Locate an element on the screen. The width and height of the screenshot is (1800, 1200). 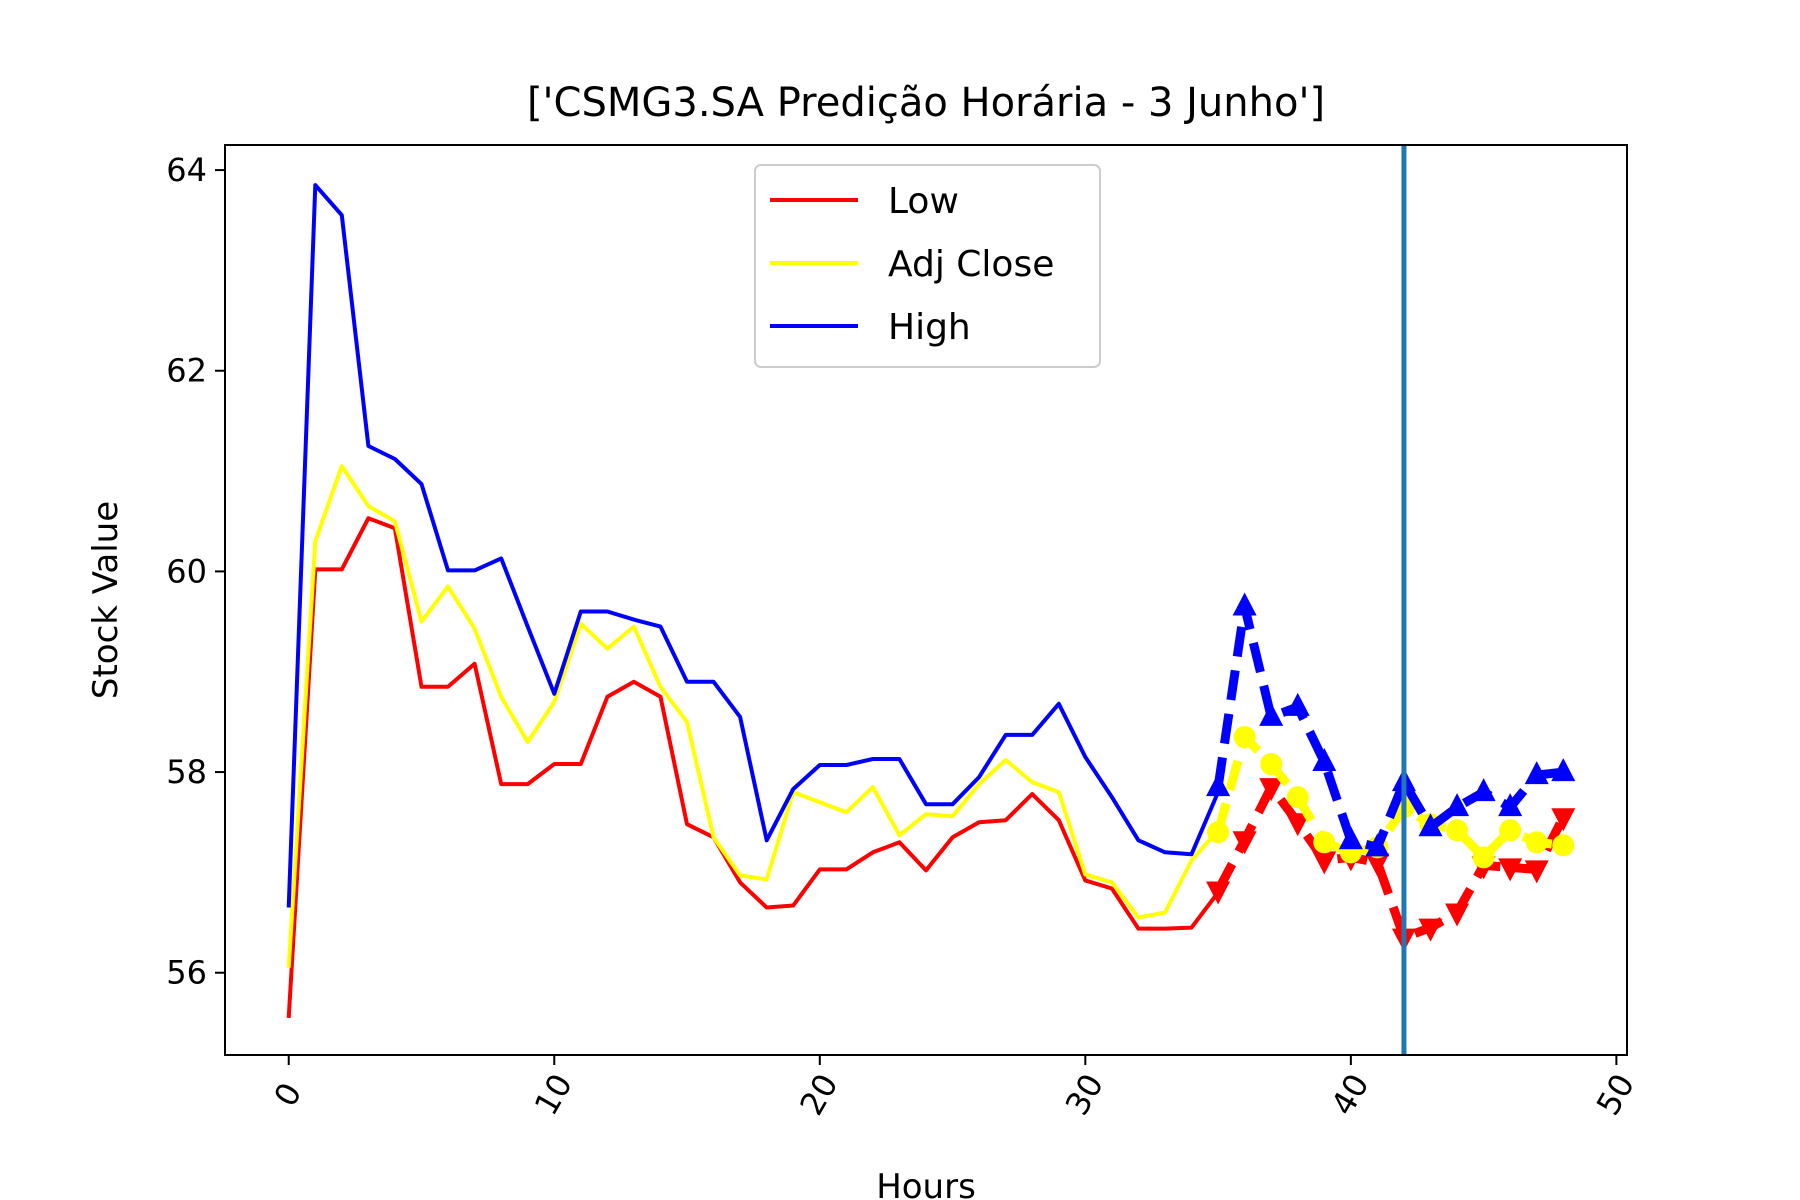
x-tick-label: 0 is located at coordinates (287, 1094).